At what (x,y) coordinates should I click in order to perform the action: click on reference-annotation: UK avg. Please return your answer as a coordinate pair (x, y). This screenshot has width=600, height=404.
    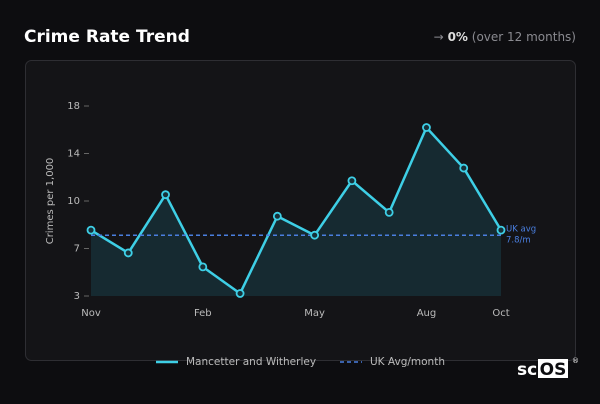
    Looking at the image, I should click on (521, 230).